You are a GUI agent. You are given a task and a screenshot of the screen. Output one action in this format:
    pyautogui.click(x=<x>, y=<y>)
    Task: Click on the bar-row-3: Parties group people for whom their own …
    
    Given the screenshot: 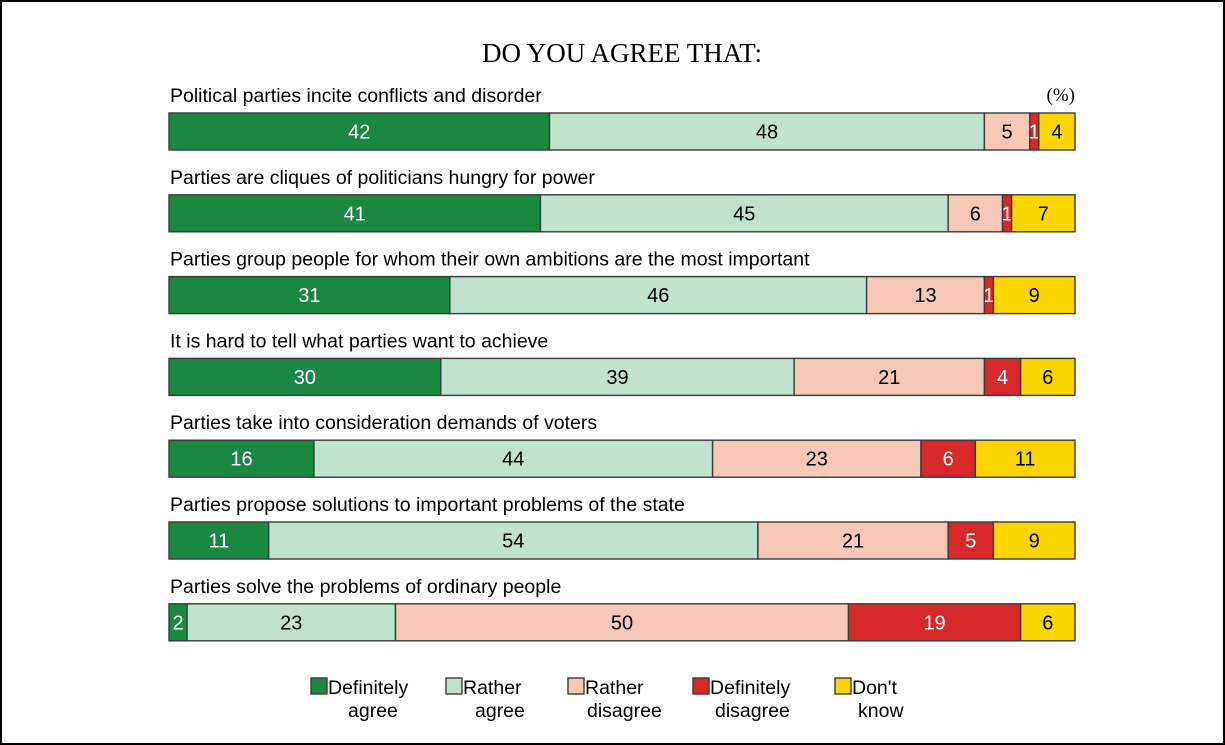 What is the action you would take?
    pyautogui.click(x=622, y=282)
    